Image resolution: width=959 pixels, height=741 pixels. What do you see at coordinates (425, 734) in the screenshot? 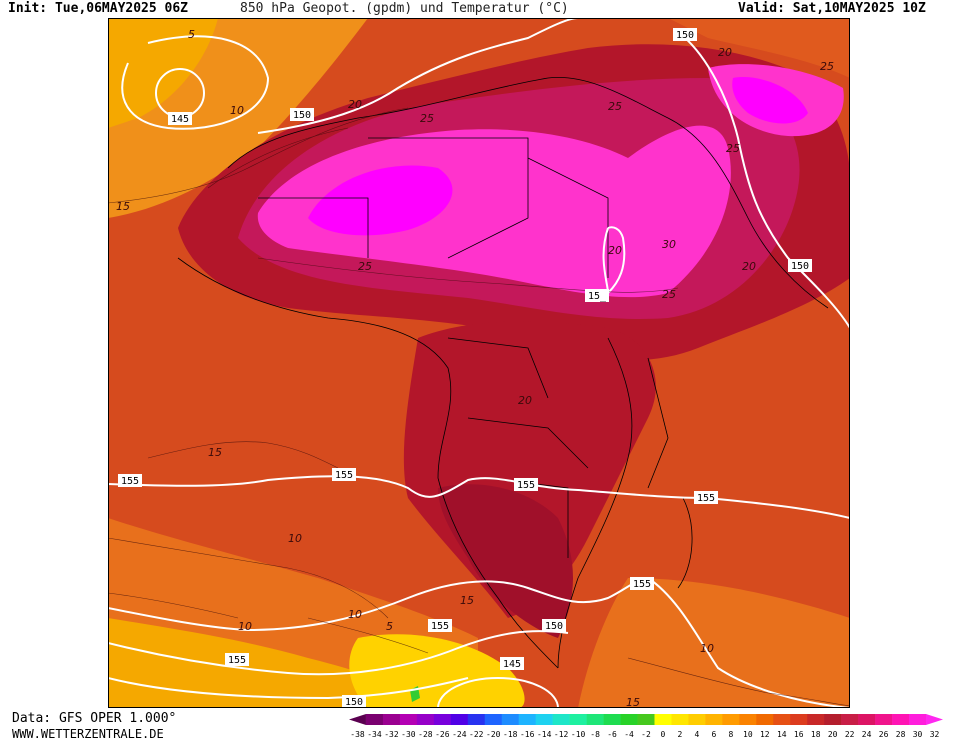
I see `color-scale-label: -28` at bounding box center [425, 734].